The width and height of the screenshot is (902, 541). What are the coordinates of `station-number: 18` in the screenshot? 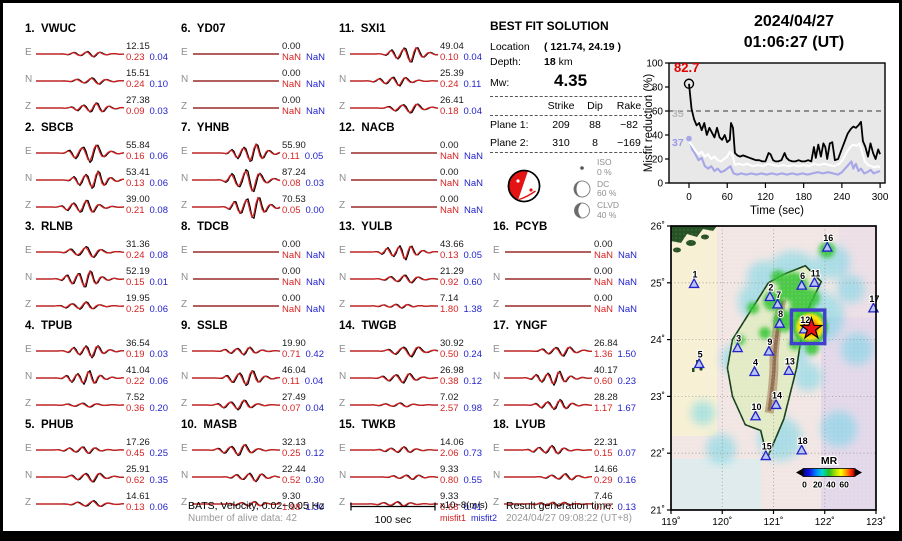 It's located at (803, 441).